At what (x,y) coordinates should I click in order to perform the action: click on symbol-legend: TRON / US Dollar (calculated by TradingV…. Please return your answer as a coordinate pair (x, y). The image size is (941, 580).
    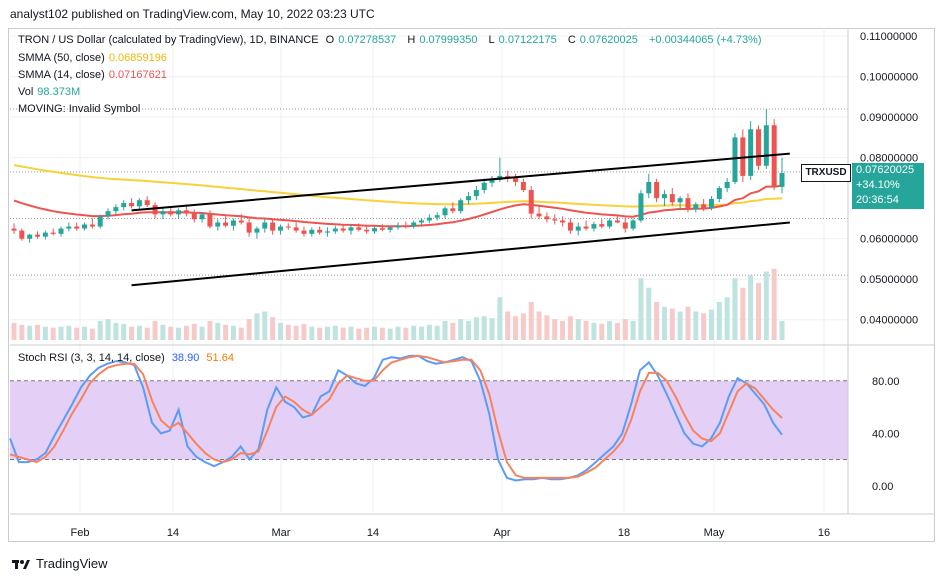
    Looking at the image, I should click on (390, 40).